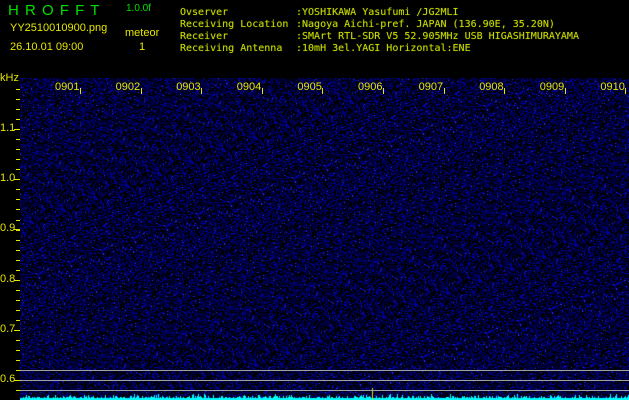 The height and width of the screenshot is (400, 629). What do you see at coordinates (47, 47) in the screenshot?
I see `datetime: 26.10.01 09:00` at bounding box center [47, 47].